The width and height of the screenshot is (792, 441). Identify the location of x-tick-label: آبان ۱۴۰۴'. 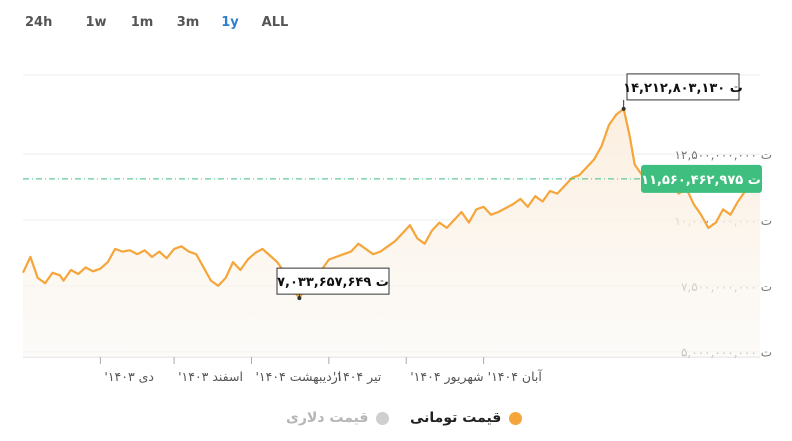
(515, 376).